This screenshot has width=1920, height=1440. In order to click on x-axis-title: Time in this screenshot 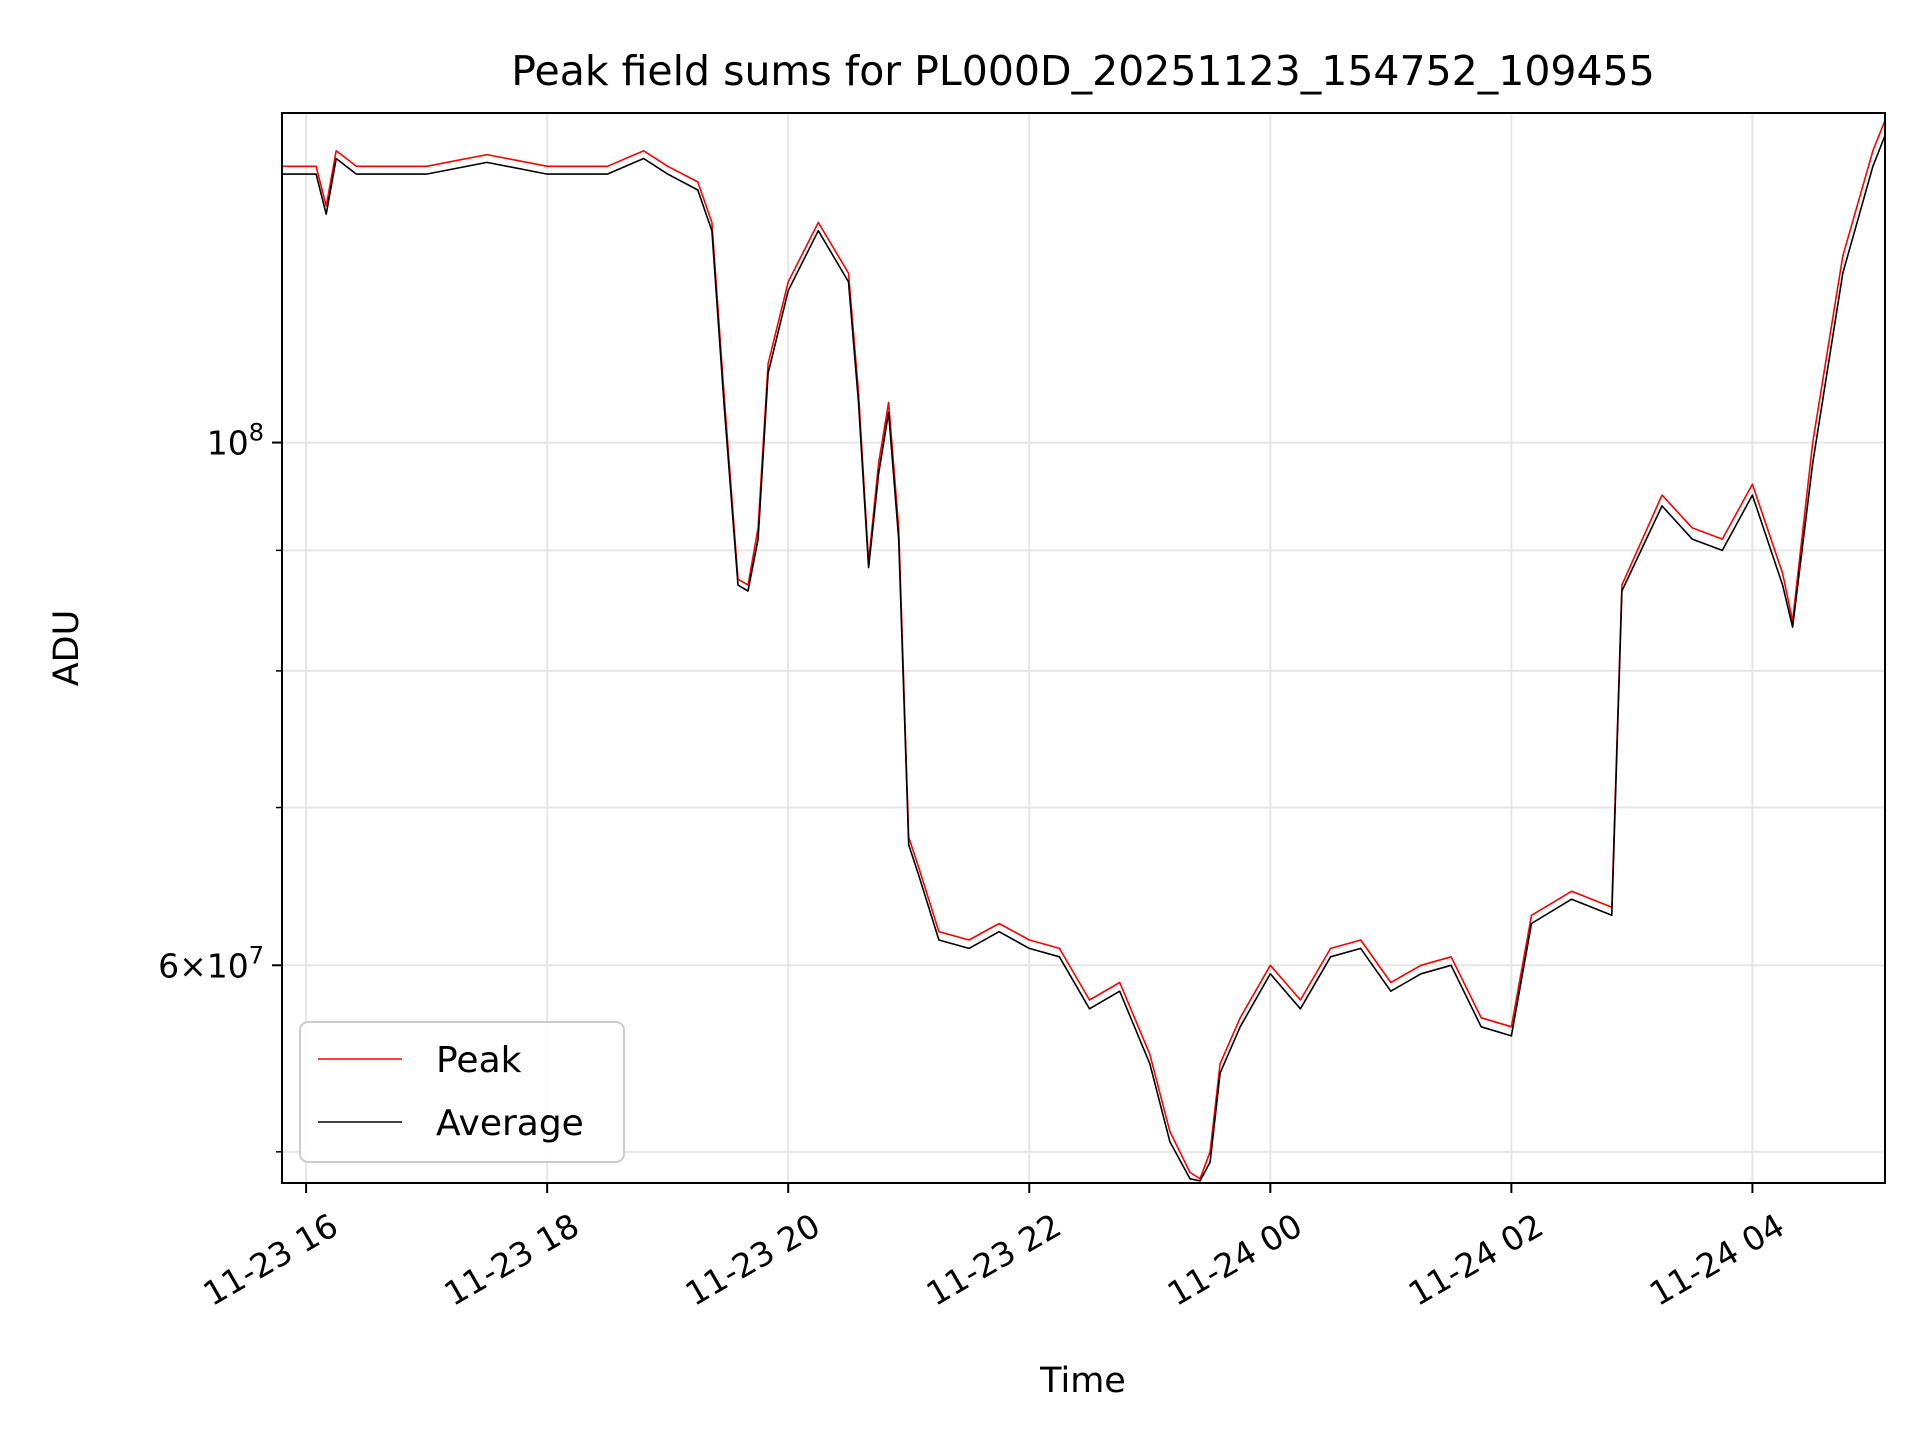, I will do `click(1082, 1381)`.